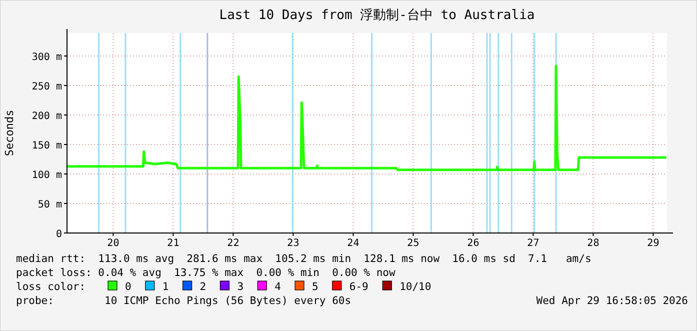 This screenshot has height=331, width=697. I want to click on y-tick-label: 150 m, so click(47, 146).